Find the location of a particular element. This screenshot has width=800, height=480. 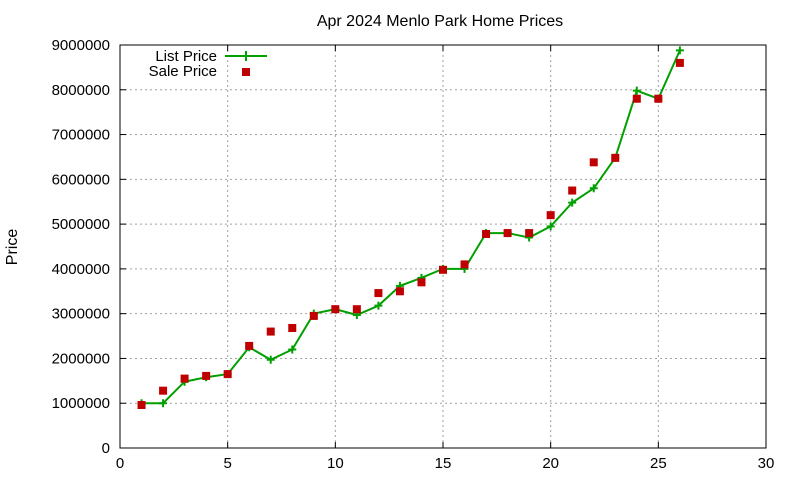

y-tick-label: 4000000 is located at coordinates (81, 269).